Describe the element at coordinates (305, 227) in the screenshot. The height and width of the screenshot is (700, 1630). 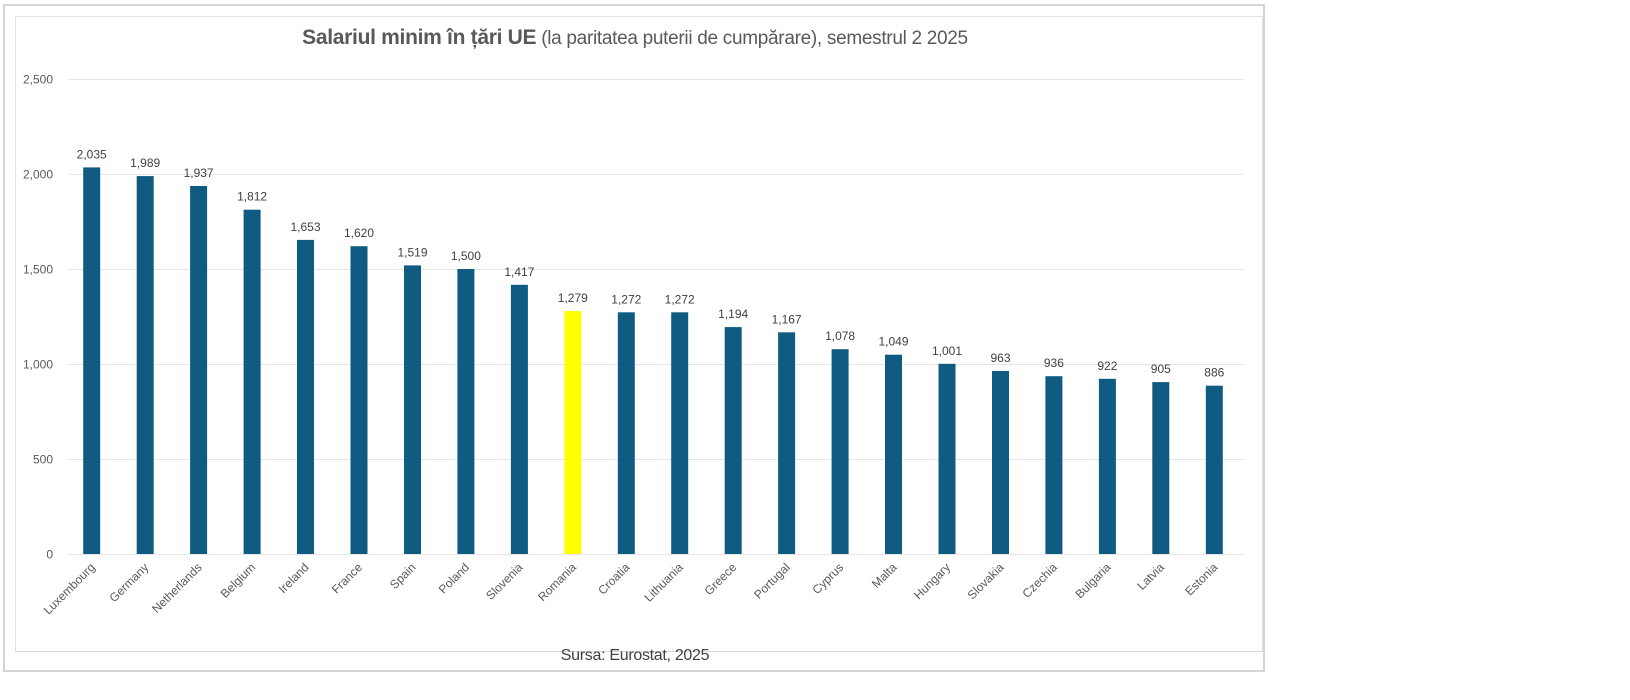
I see `data-label: 1,653` at that location.